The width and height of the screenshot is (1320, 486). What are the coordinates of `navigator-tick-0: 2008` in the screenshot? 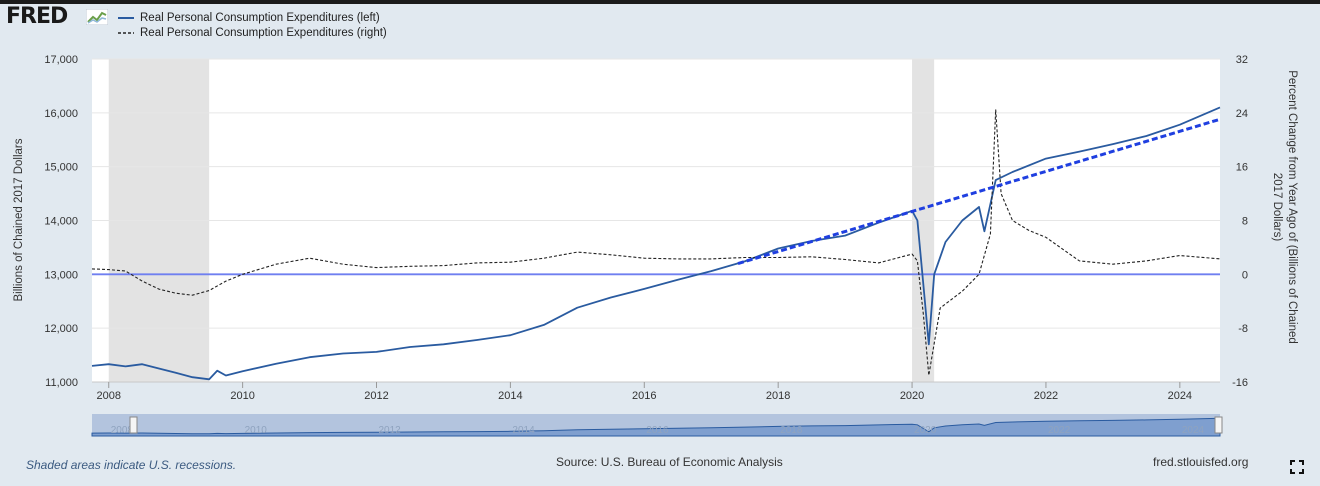 It's located at (122, 430).